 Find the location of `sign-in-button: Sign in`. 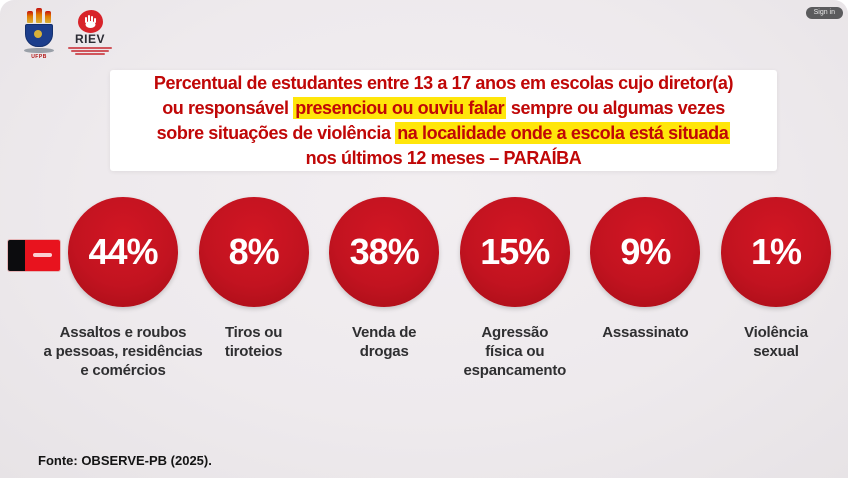

sign-in-button: Sign in is located at coordinates (824, 13).